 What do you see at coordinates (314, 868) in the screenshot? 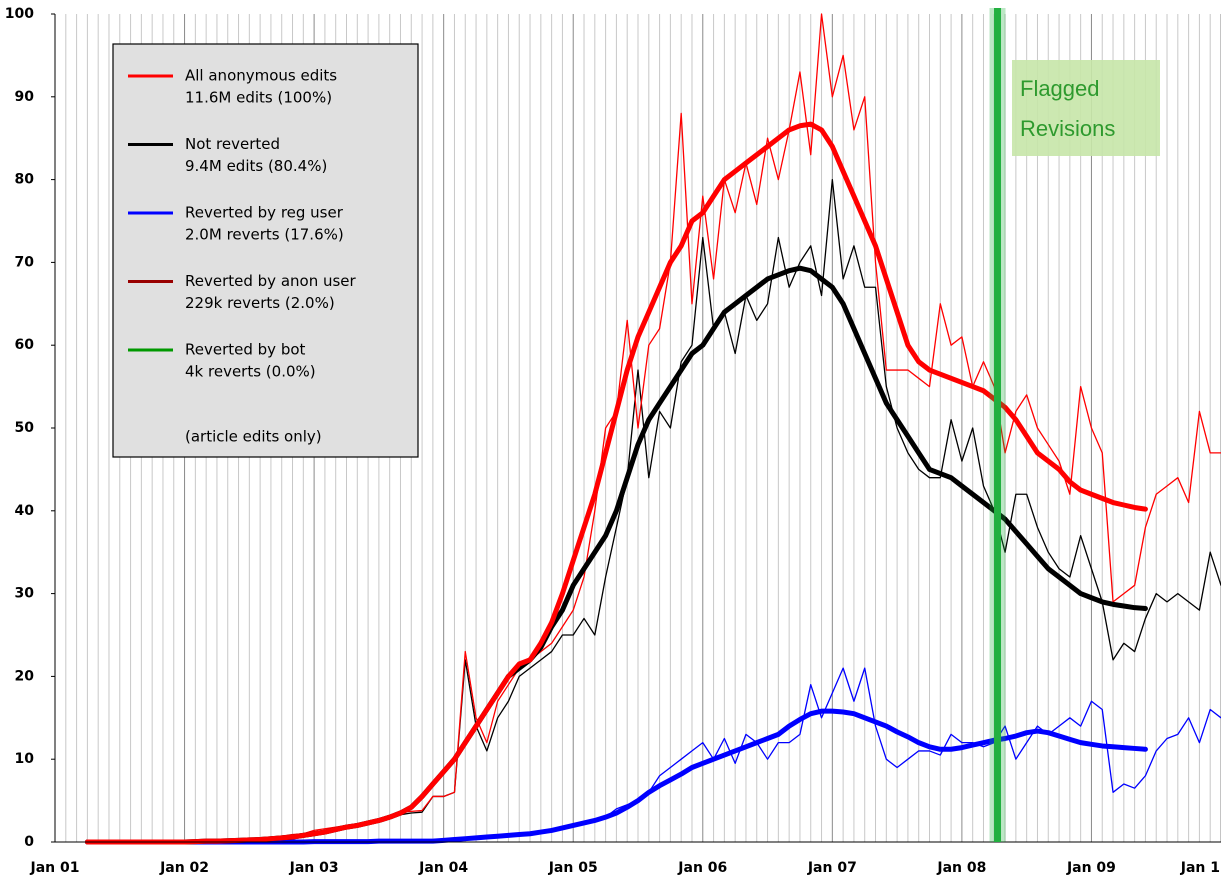
I see `x-tick-label: Jan 03` at bounding box center [314, 868].